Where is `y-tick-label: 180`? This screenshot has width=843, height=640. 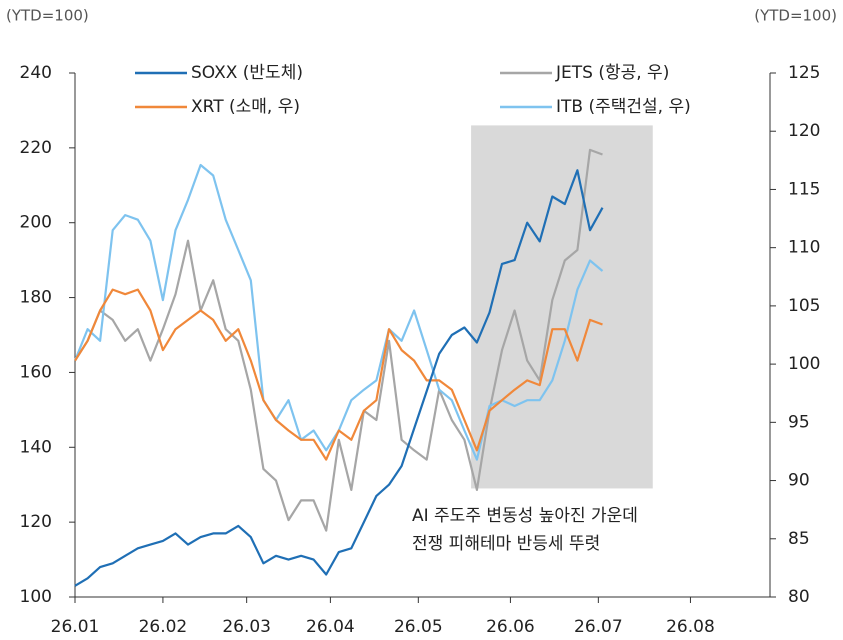 y-tick-label: 180 is located at coordinates (36, 298).